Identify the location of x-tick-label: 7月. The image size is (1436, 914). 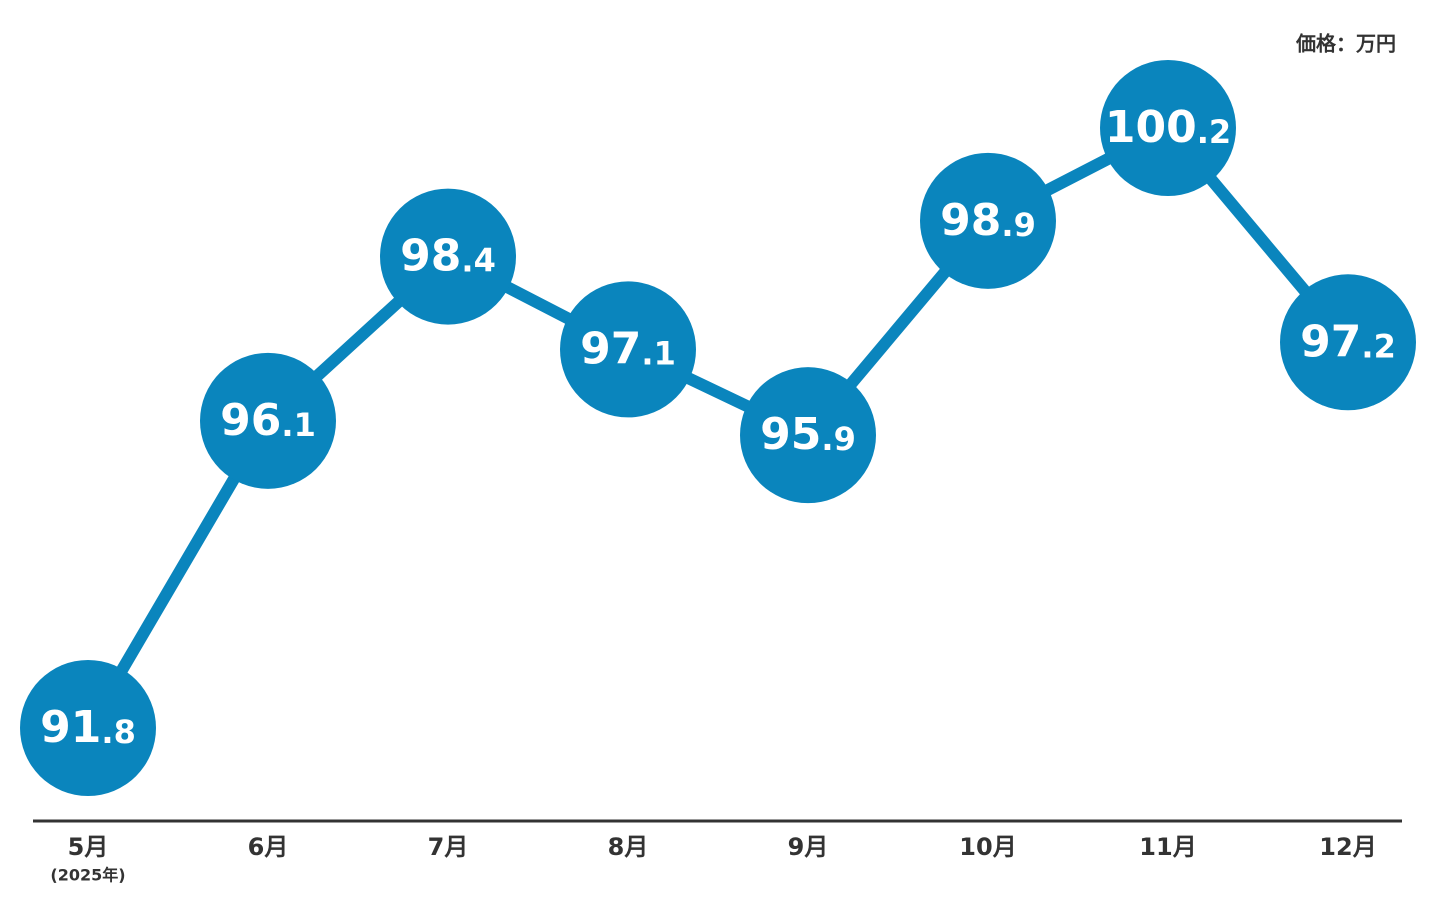
(448, 847).